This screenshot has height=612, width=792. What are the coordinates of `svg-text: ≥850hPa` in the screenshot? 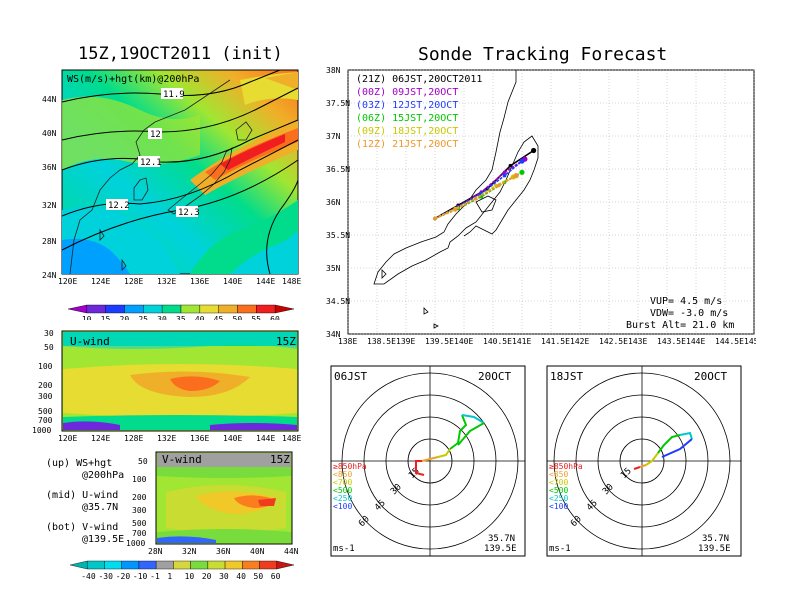 It's located at (566, 466).